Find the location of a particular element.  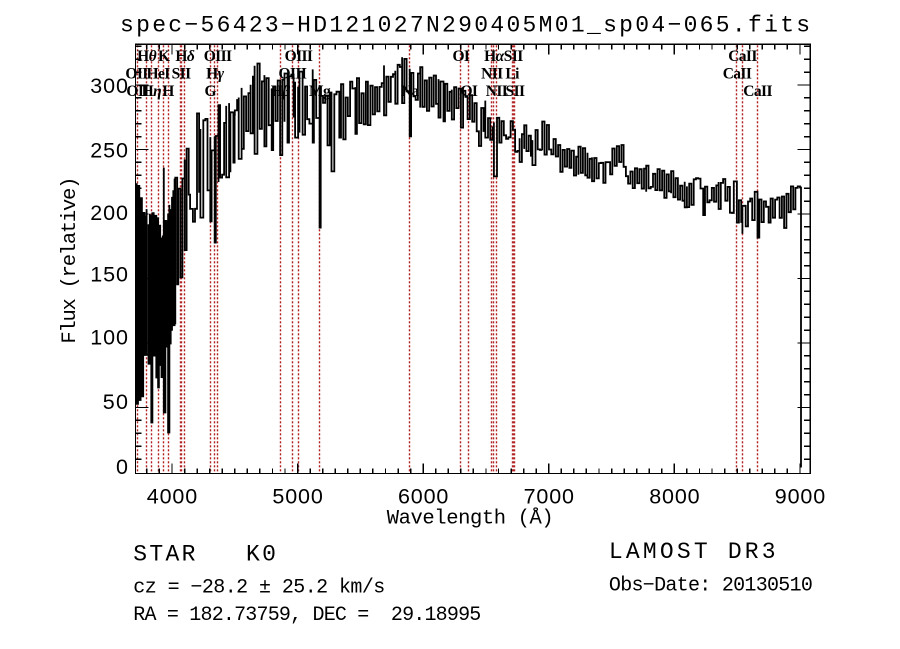

svg-text:RA = 182.73759, DEC = 29.1899: RA = 182.73759, DEC = 29.18995 is located at coordinates (307, 615).